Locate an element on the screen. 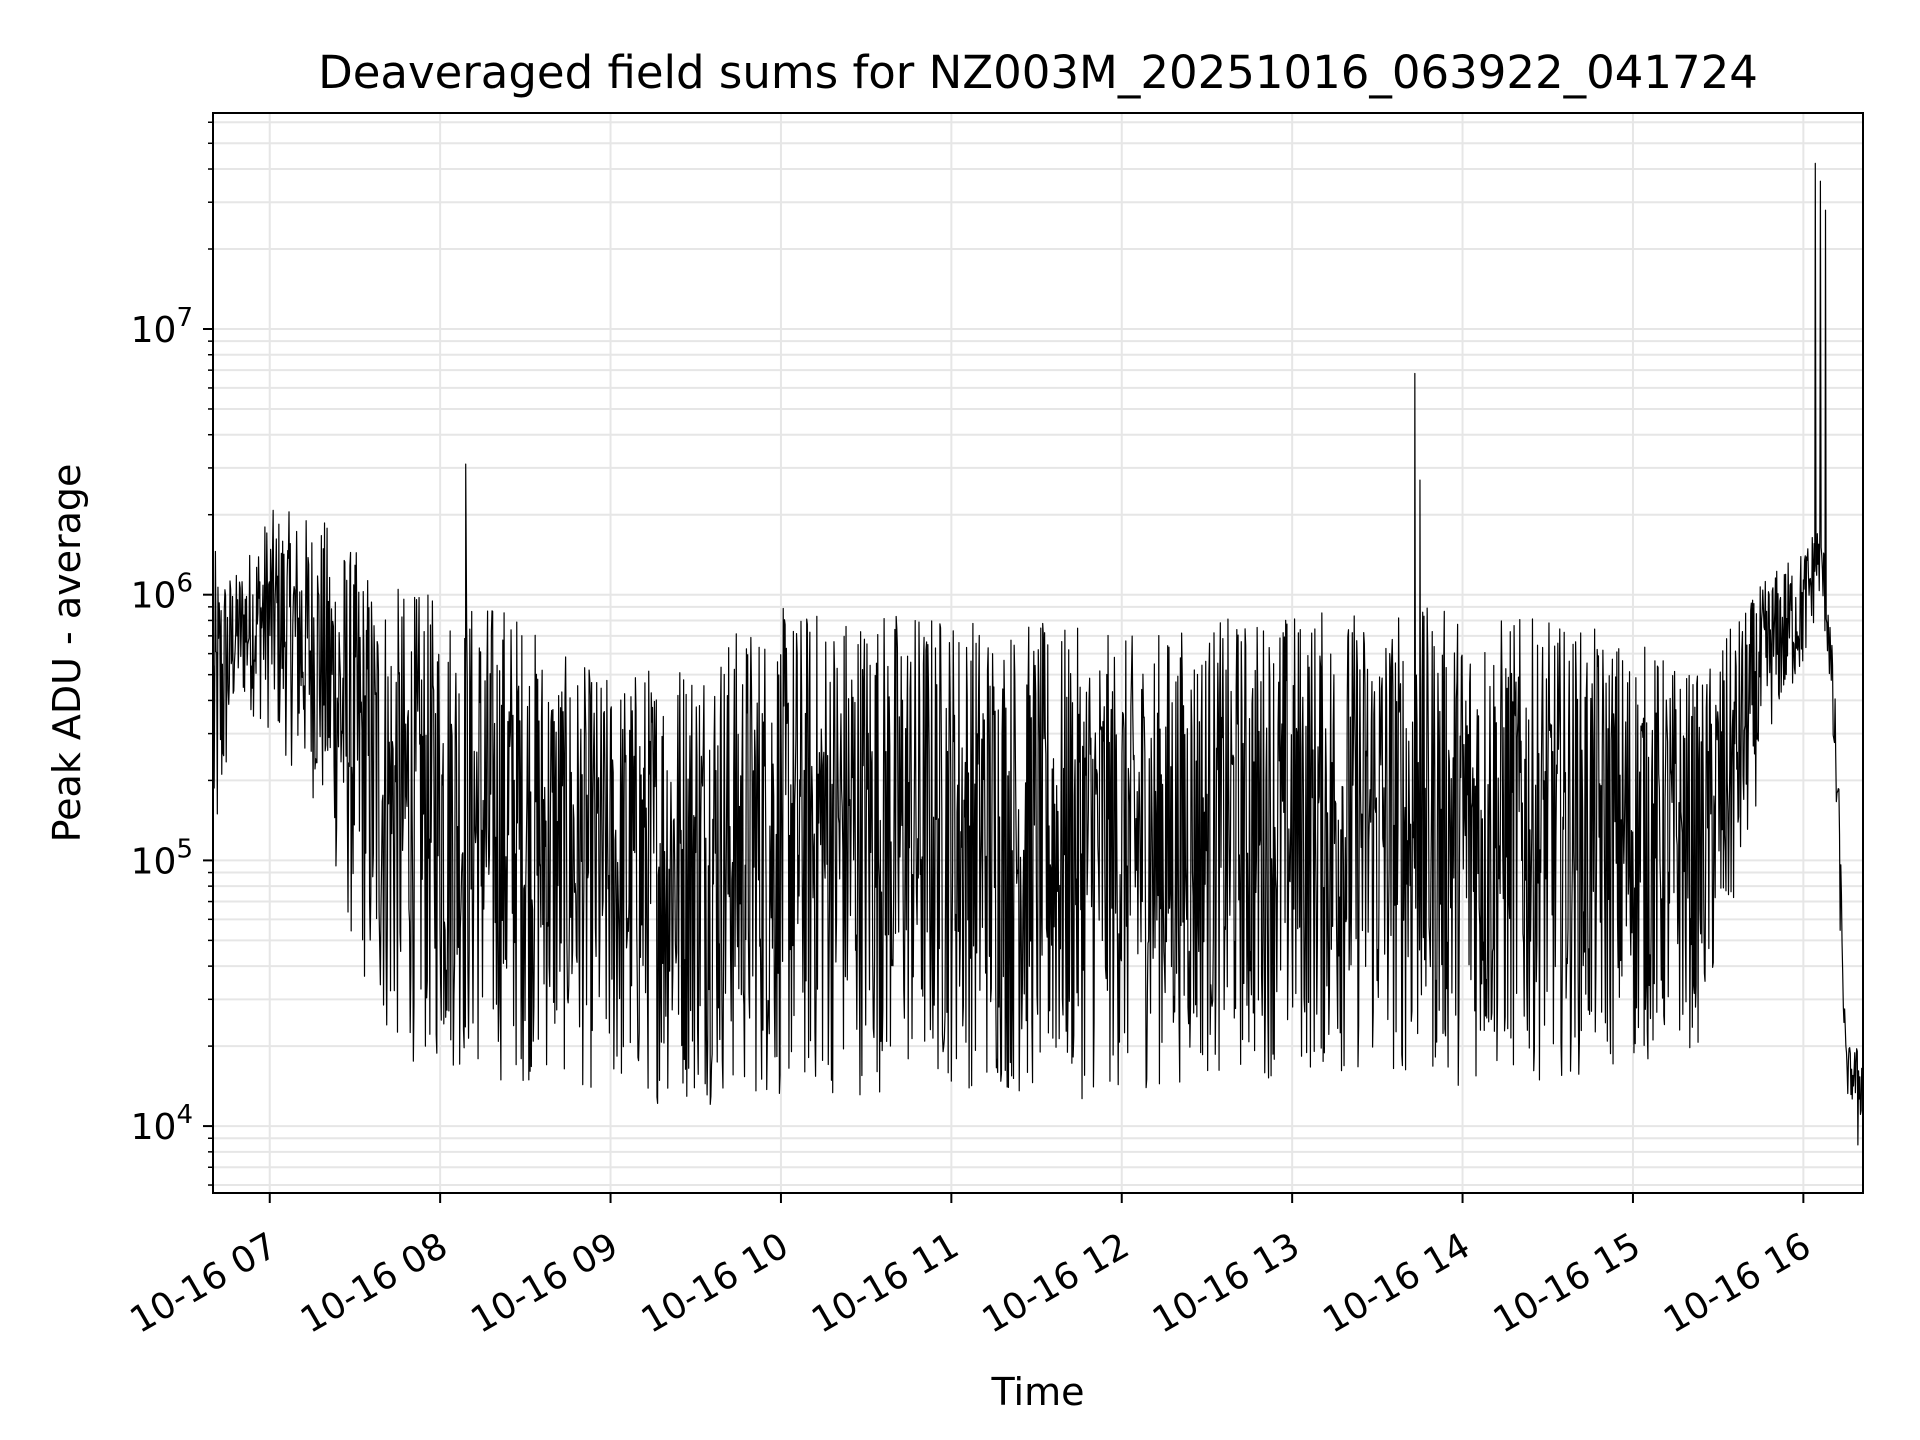  y-tick-label: 10⁶ is located at coordinates (162, 593).